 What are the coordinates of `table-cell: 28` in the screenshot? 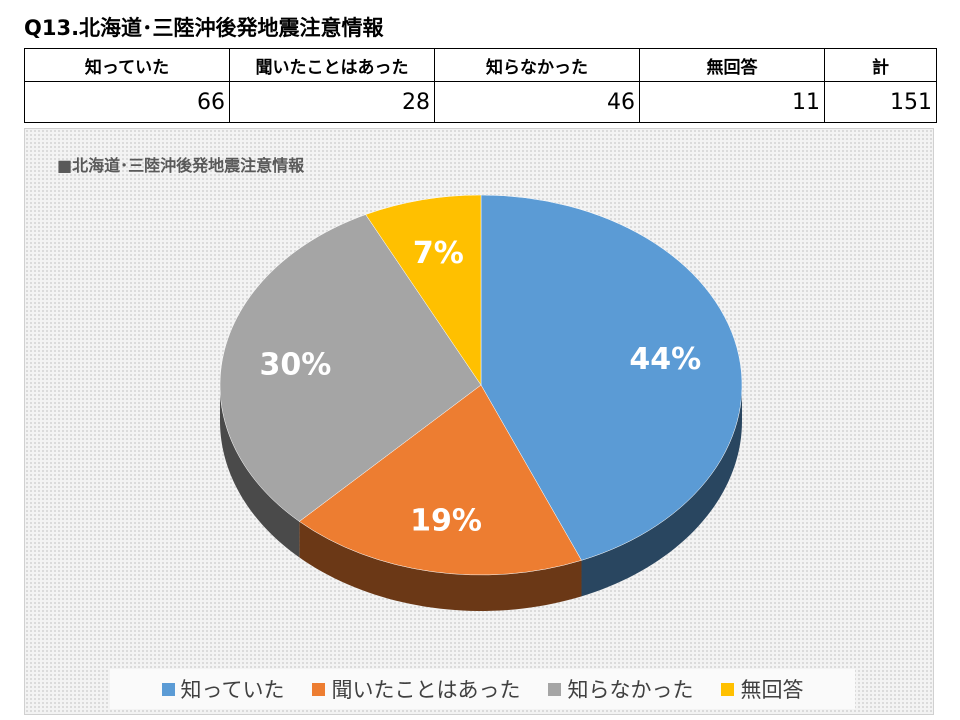 It's located at (332, 102).